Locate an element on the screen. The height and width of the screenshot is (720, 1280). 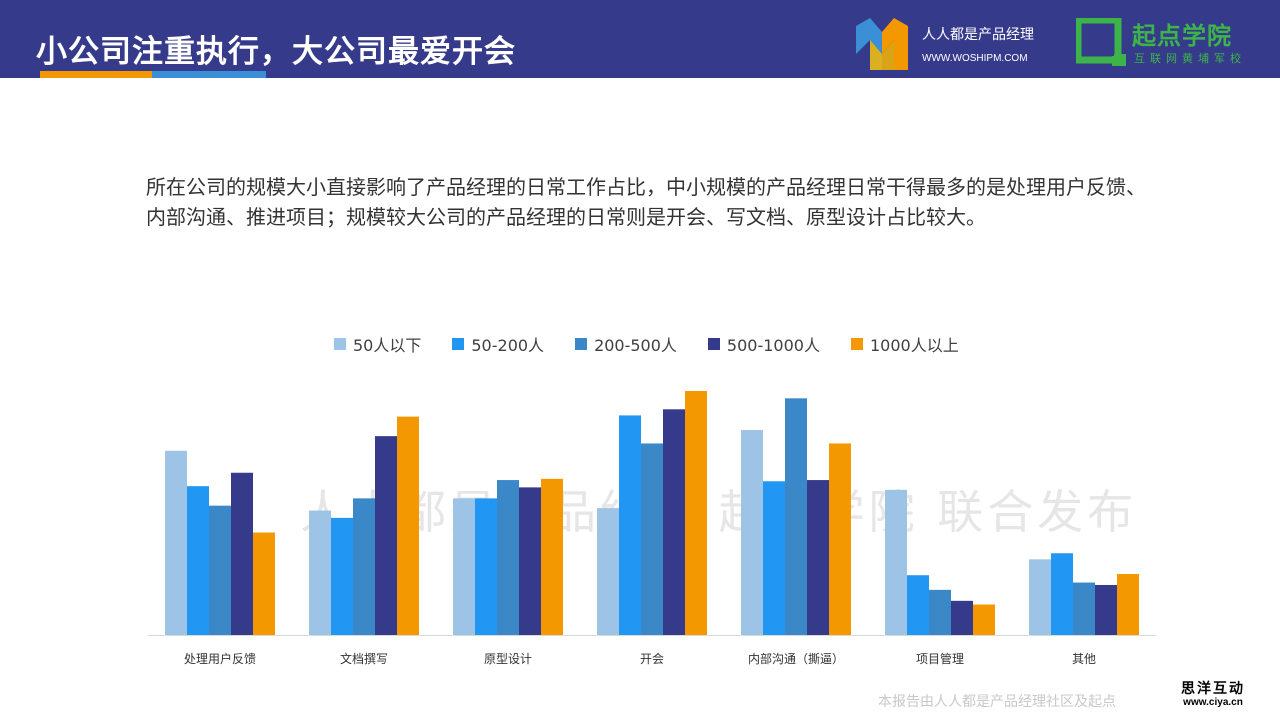
legend-item: 50-200人 is located at coordinates (498, 344).